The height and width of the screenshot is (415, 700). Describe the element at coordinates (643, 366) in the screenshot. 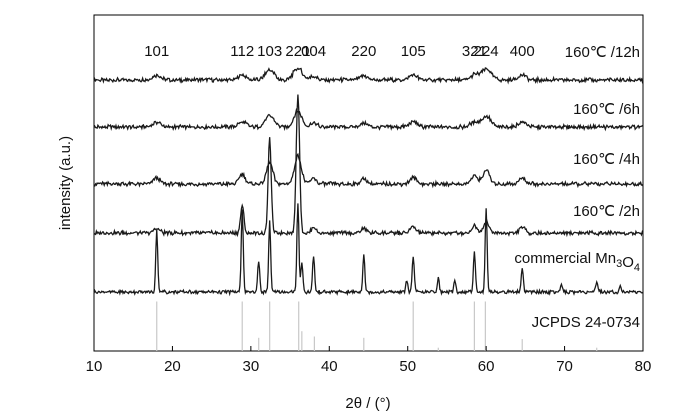

I see `x-tick-label: 80` at that location.